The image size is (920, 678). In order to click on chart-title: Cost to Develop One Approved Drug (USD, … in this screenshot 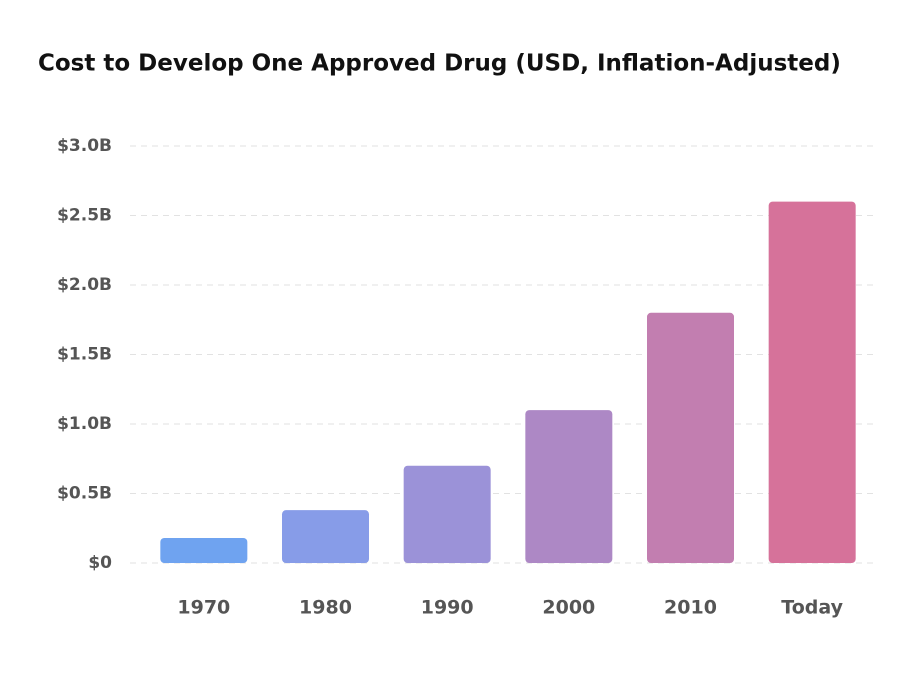, I will do `click(439, 64)`.